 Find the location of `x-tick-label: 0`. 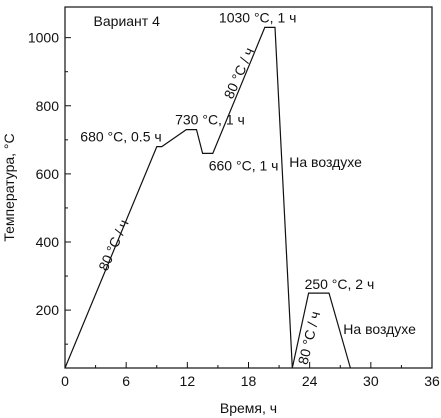

x-tick-label: 0 is located at coordinates (65, 381).